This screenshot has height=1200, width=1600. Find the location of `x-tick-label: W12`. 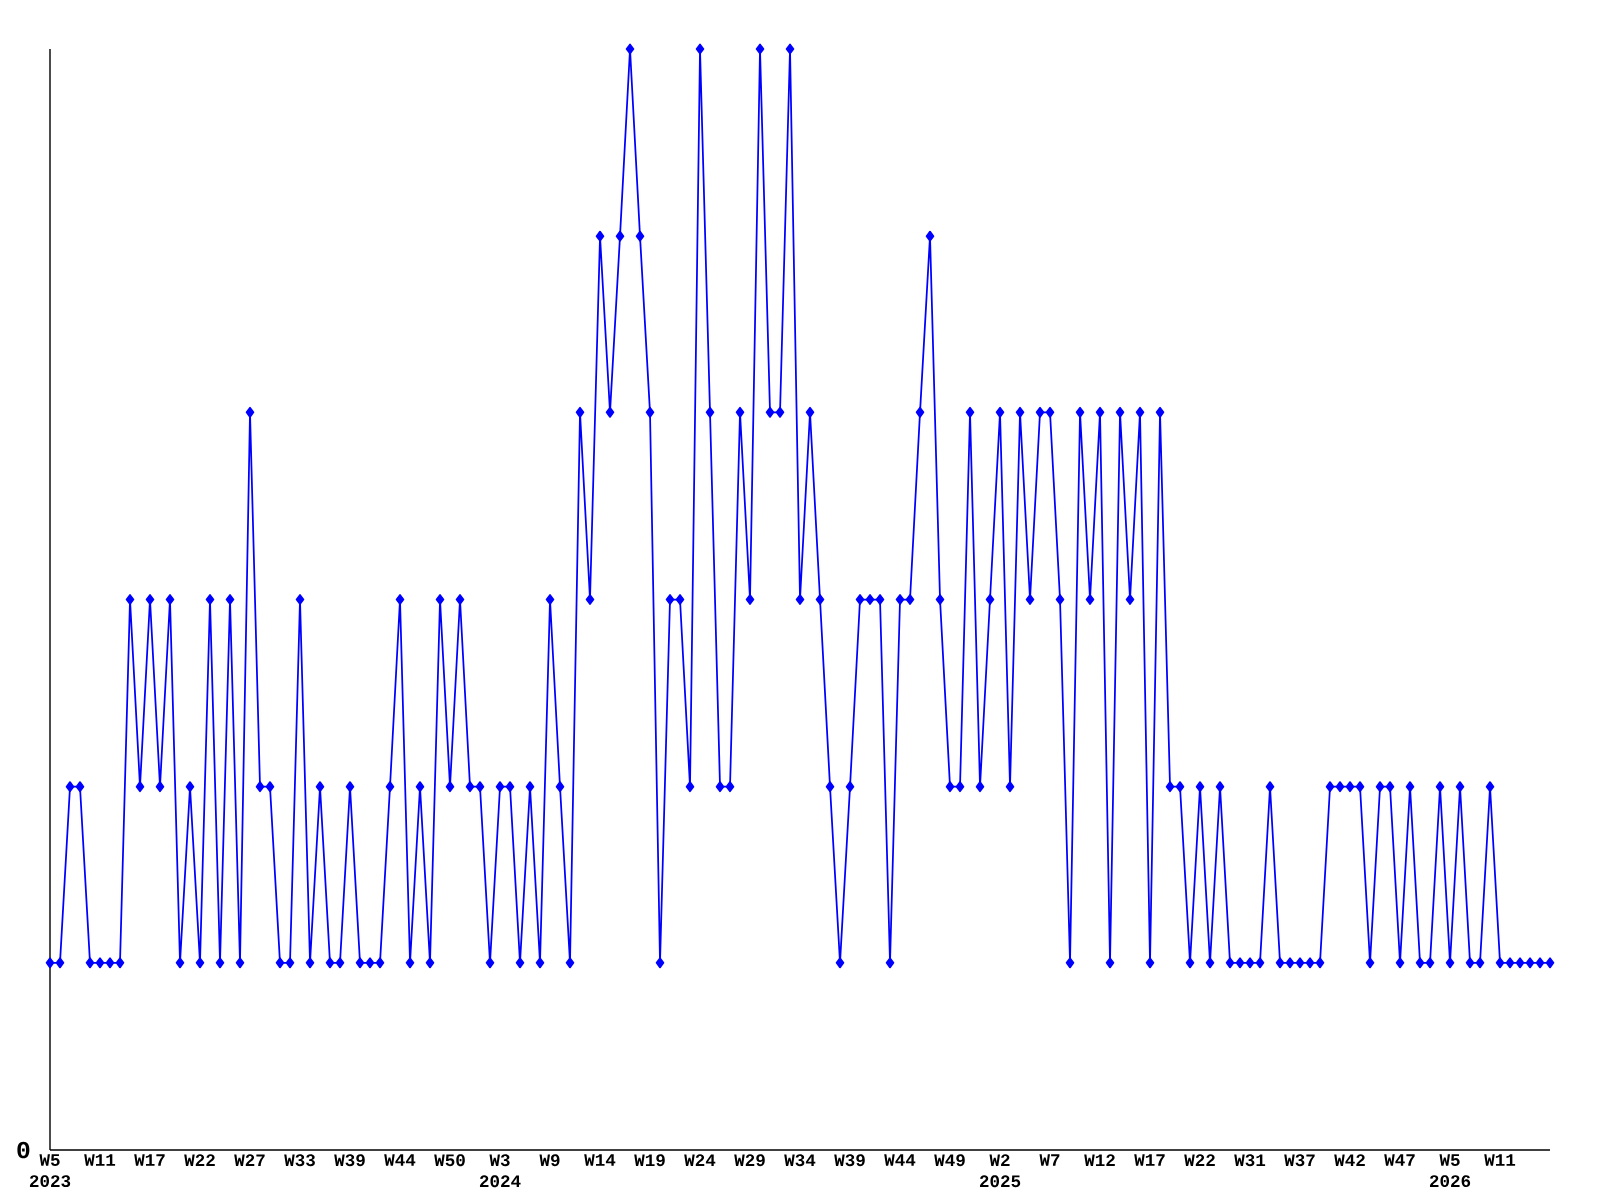

x-tick-label: W12 is located at coordinates (1099, 1160).